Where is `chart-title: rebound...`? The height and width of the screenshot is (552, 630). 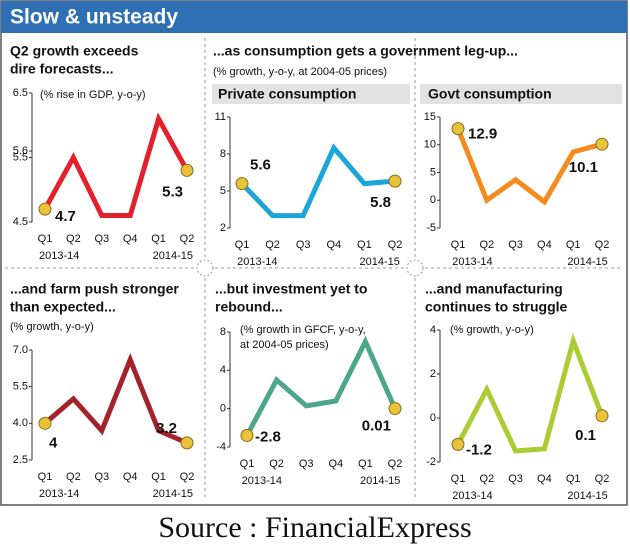
chart-title: rebound... is located at coordinates (249, 307).